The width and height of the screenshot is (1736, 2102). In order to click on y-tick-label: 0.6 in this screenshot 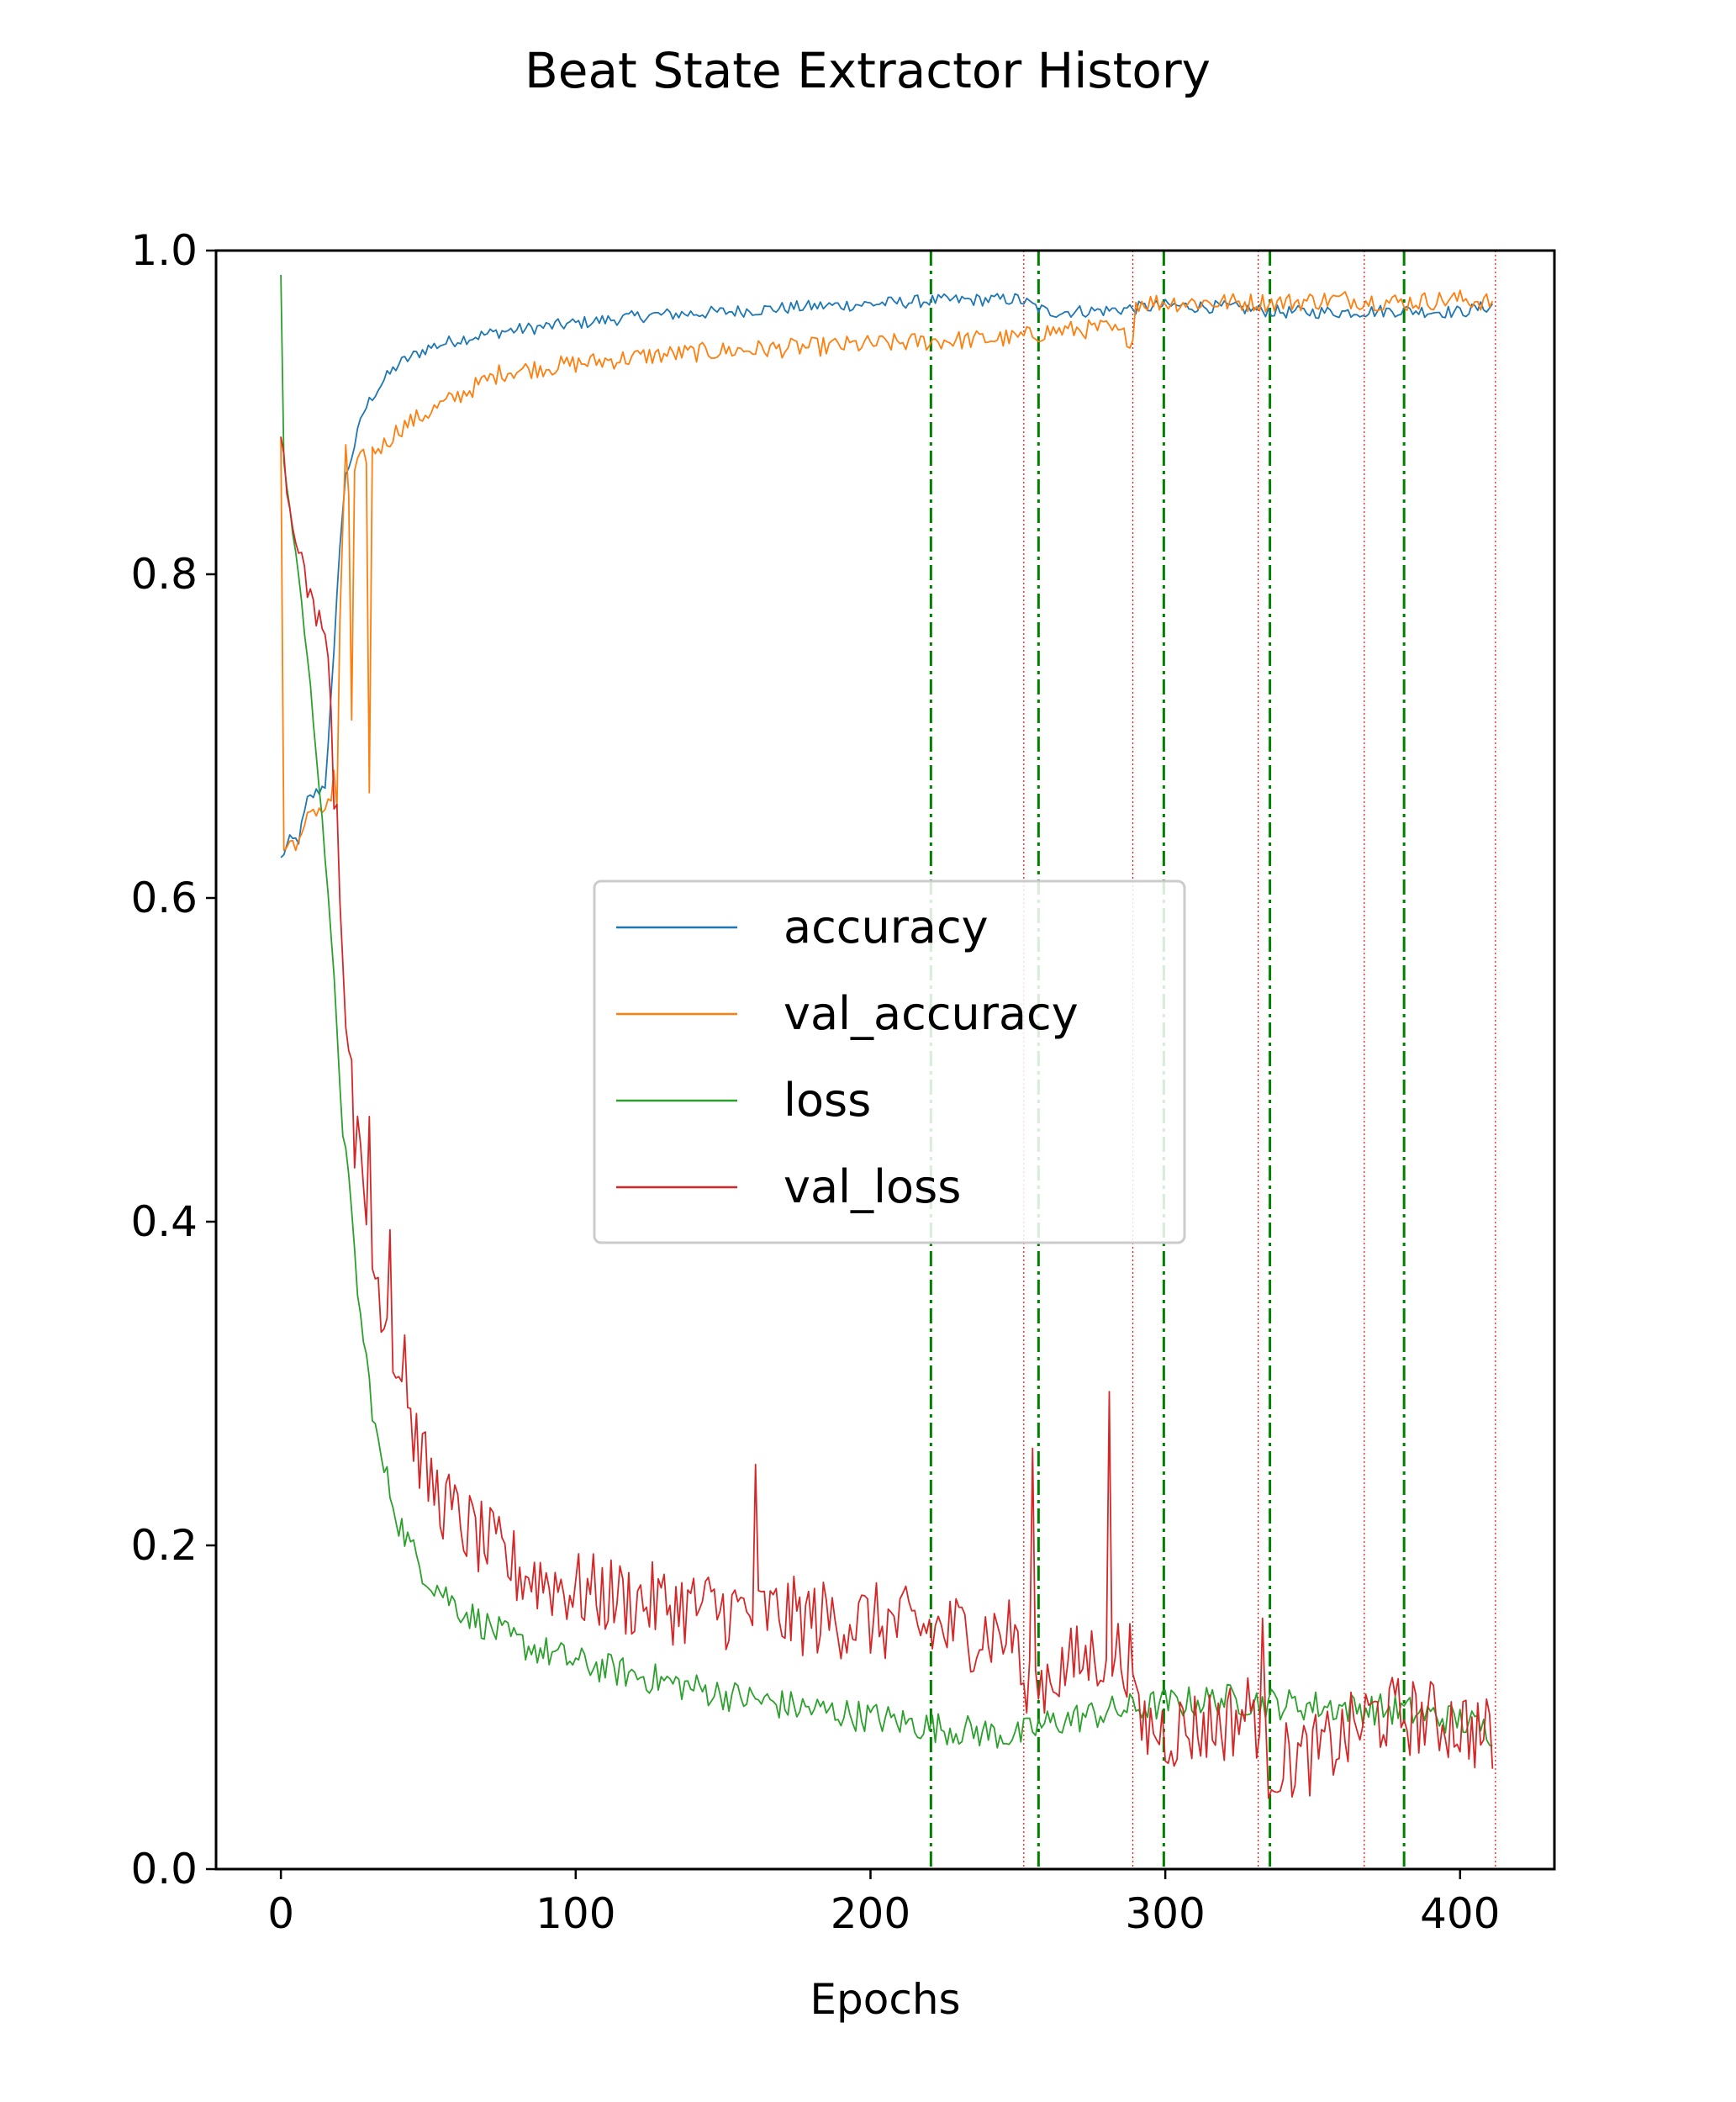, I will do `click(164, 898)`.